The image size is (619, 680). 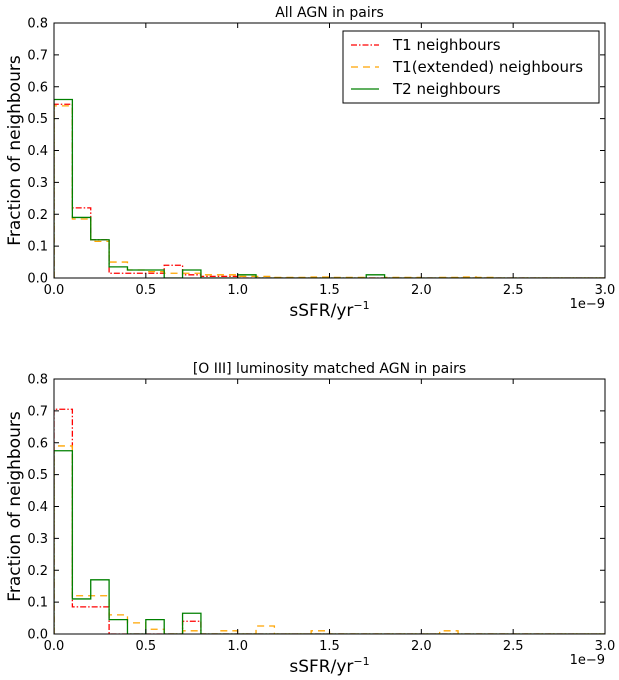 I want to click on chart-title: All AGN in pairs, so click(x=329, y=13).